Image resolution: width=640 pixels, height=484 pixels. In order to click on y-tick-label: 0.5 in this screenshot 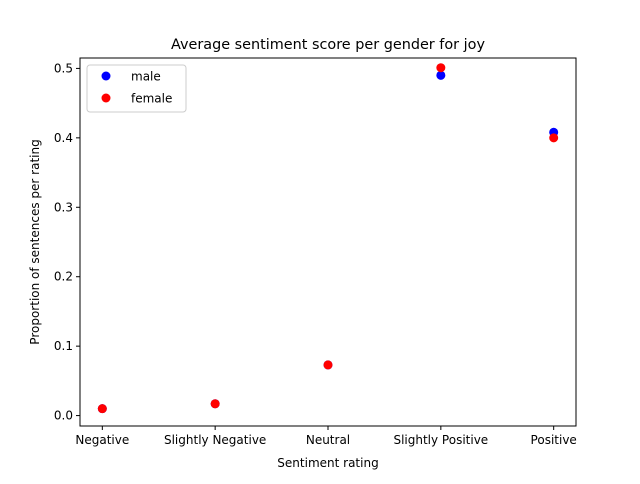, I will do `click(63, 68)`.